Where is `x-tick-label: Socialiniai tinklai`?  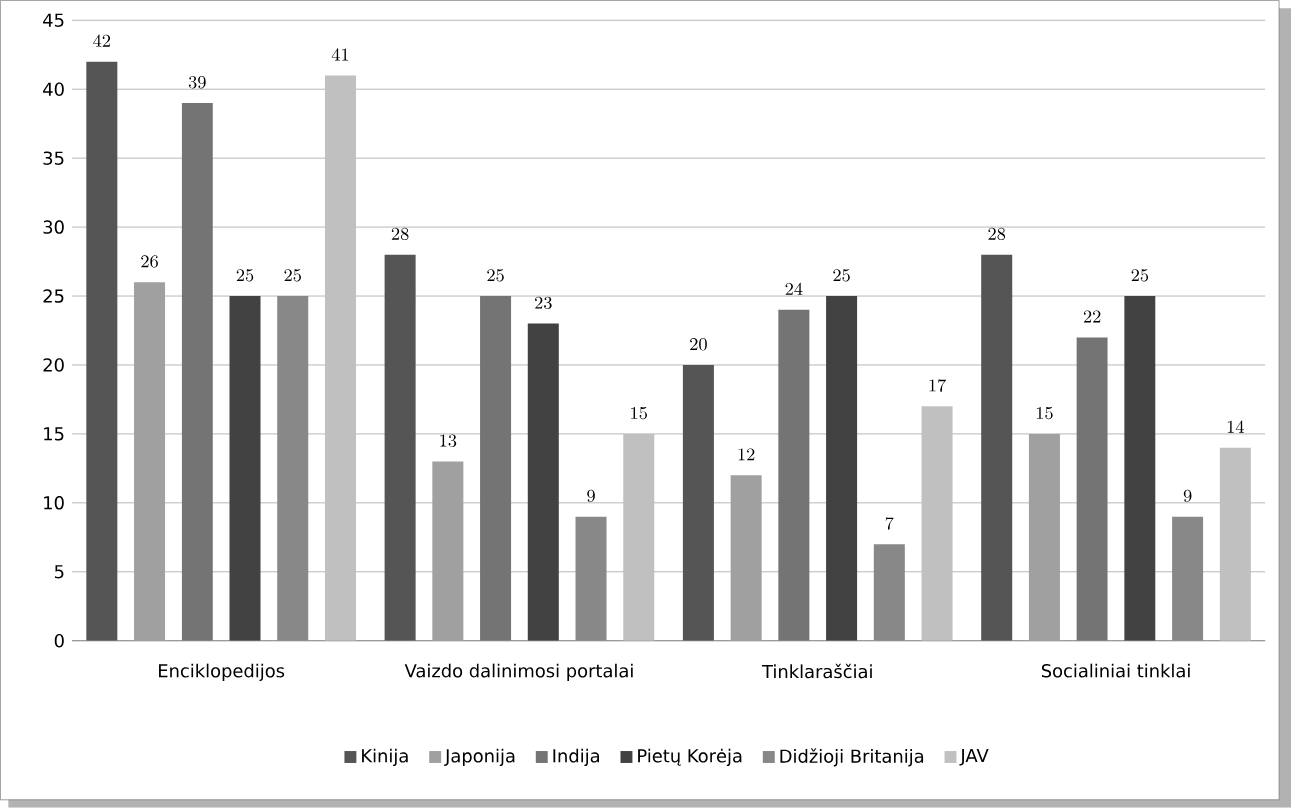 x-tick-label: Socialiniai tinklai is located at coordinates (1115, 670).